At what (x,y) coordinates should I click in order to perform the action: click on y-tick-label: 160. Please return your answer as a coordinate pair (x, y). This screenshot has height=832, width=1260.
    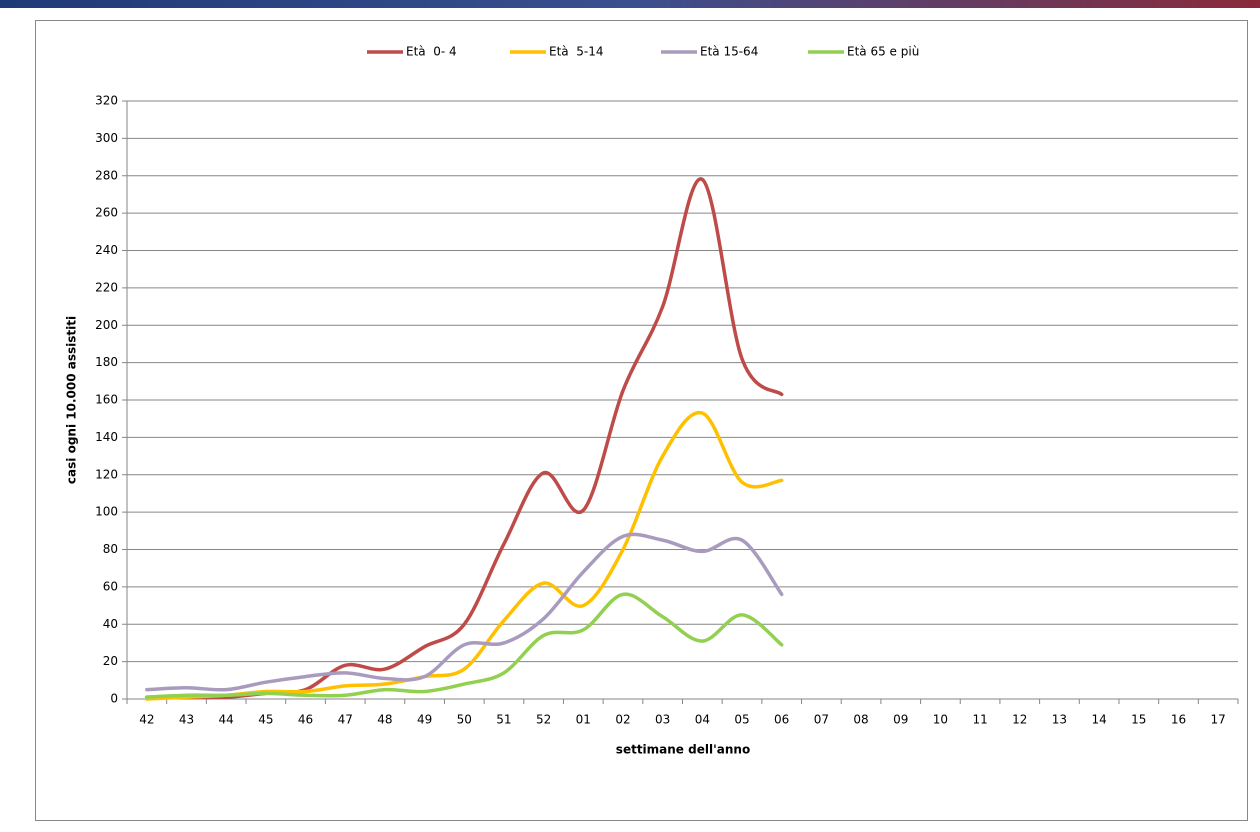
    Looking at the image, I should click on (106, 400).